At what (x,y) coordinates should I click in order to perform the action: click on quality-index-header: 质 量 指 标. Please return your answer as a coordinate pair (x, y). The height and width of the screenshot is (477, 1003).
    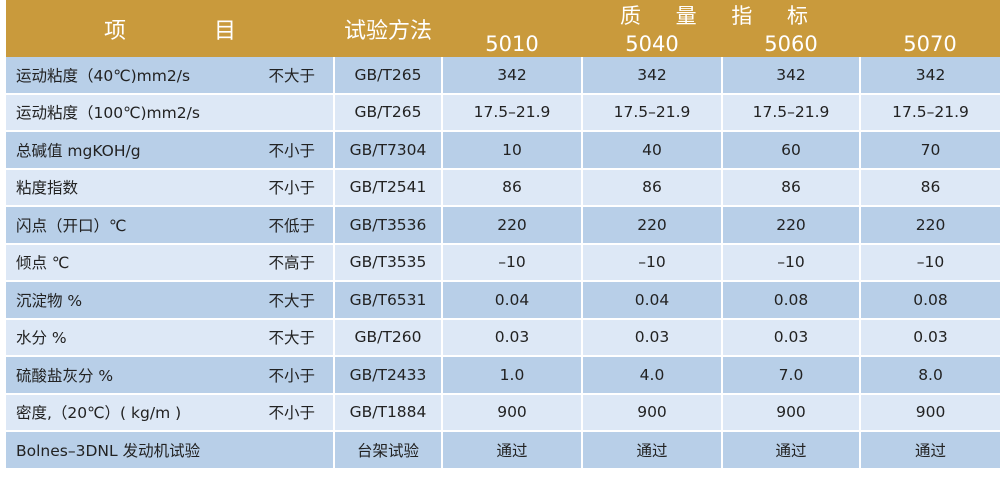
    Looking at the image, I should click on (721, 15).